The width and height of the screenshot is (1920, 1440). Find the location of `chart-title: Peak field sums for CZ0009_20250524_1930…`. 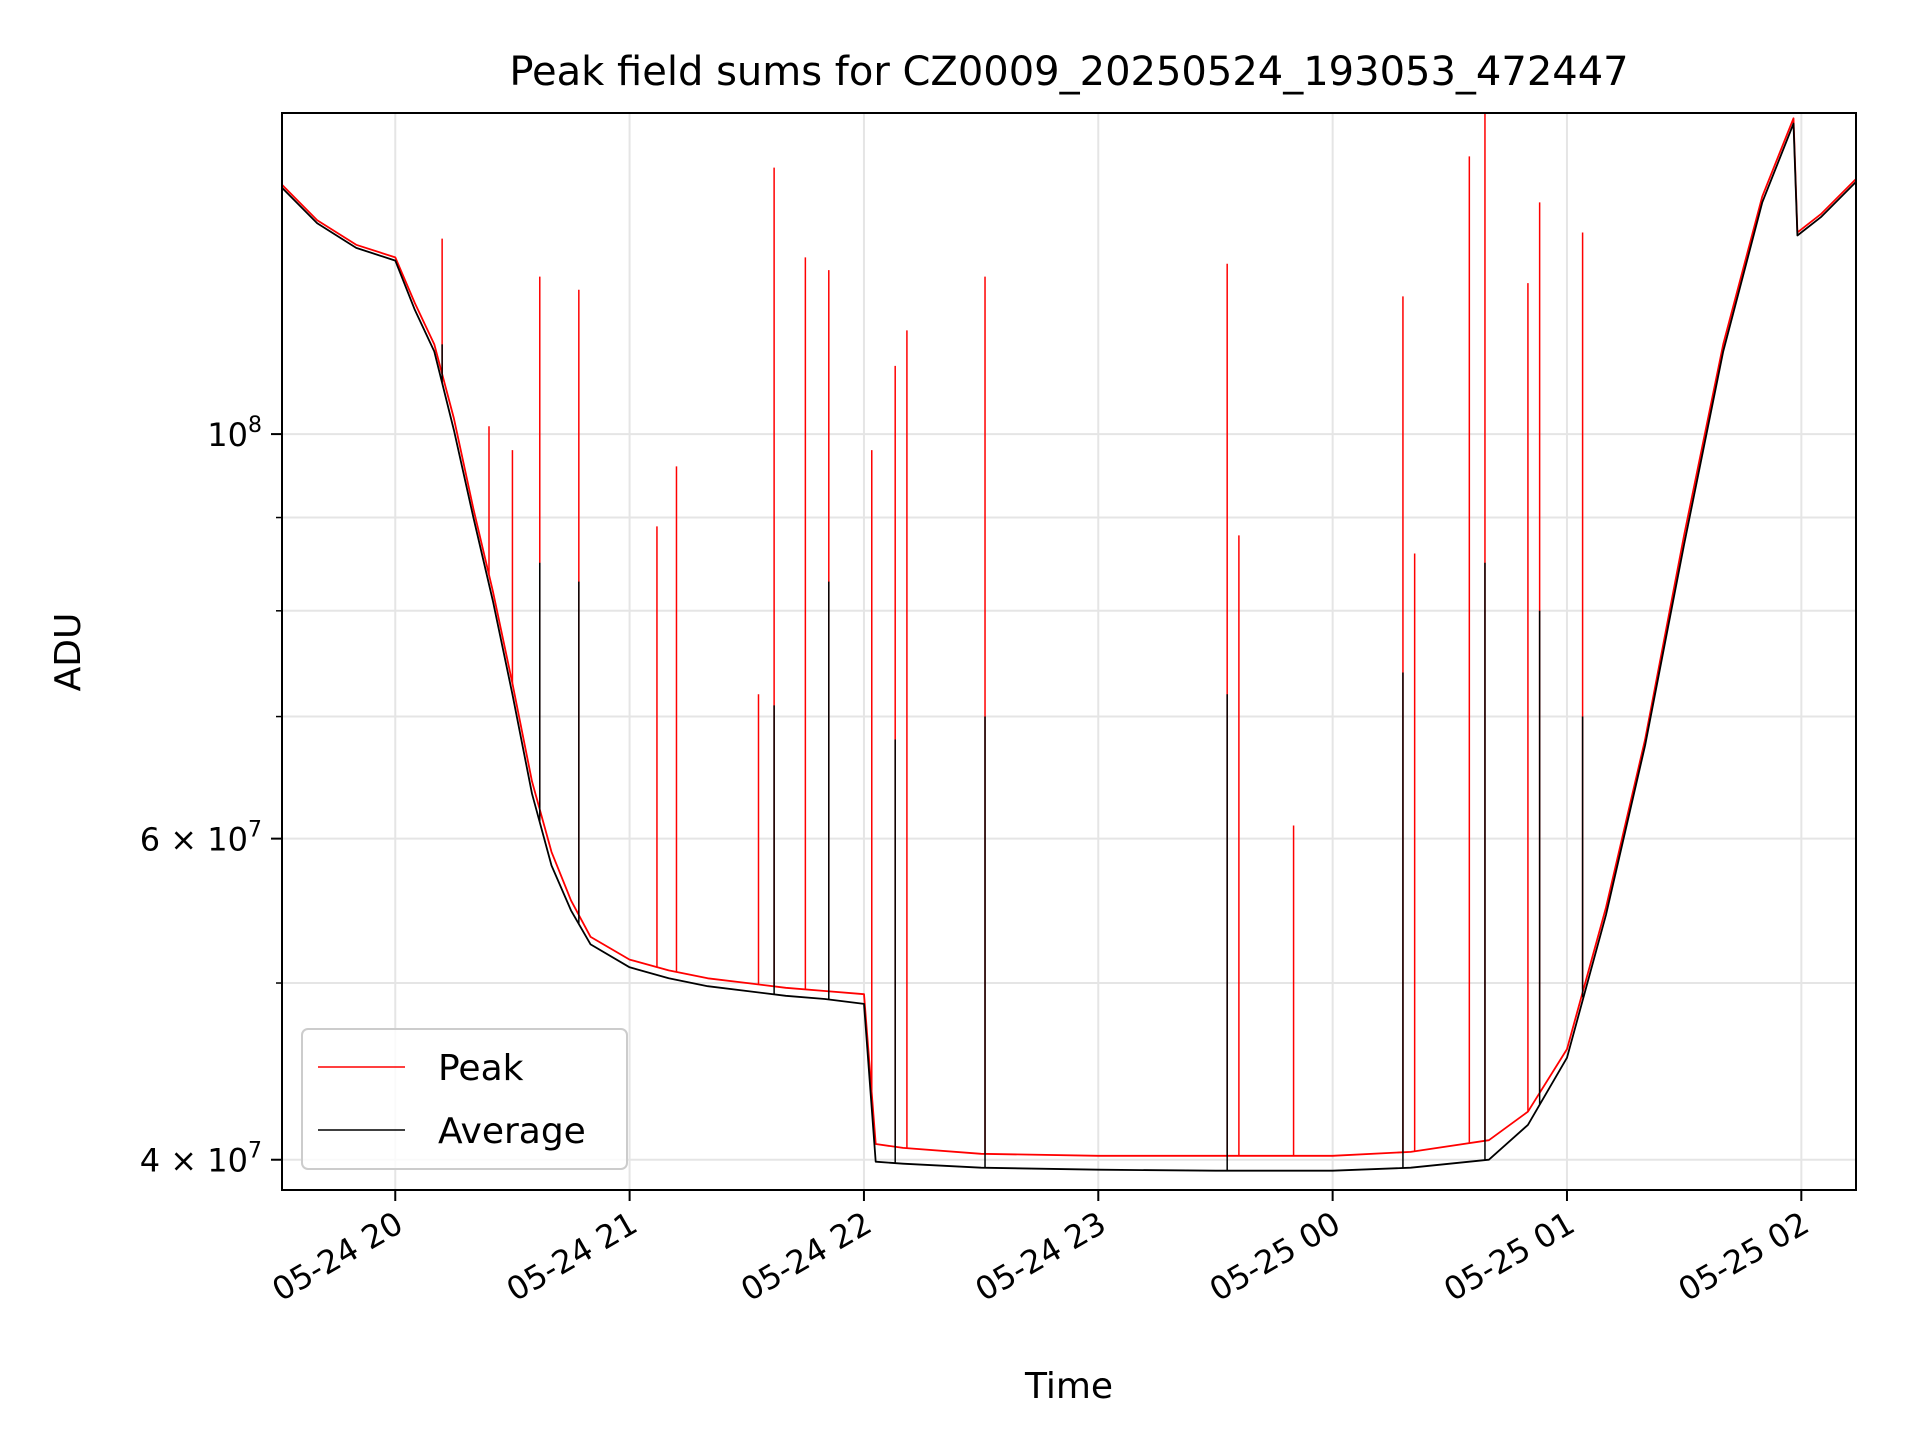

chart-title: Peak field sums for CZ0009_20250524_1930… is located at coordinates (1068, 72).